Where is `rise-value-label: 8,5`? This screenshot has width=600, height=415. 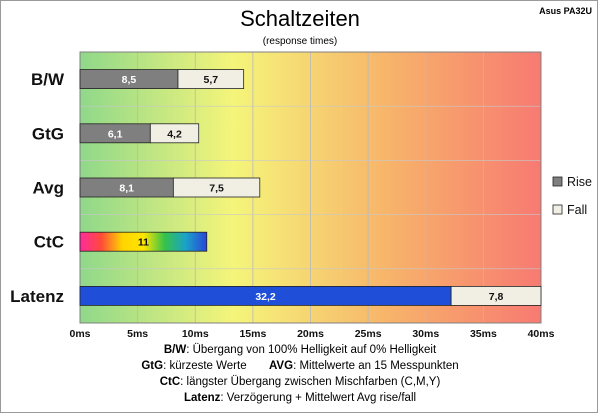 rise-value-label: 8,5 is located at coordinates (129, 80).